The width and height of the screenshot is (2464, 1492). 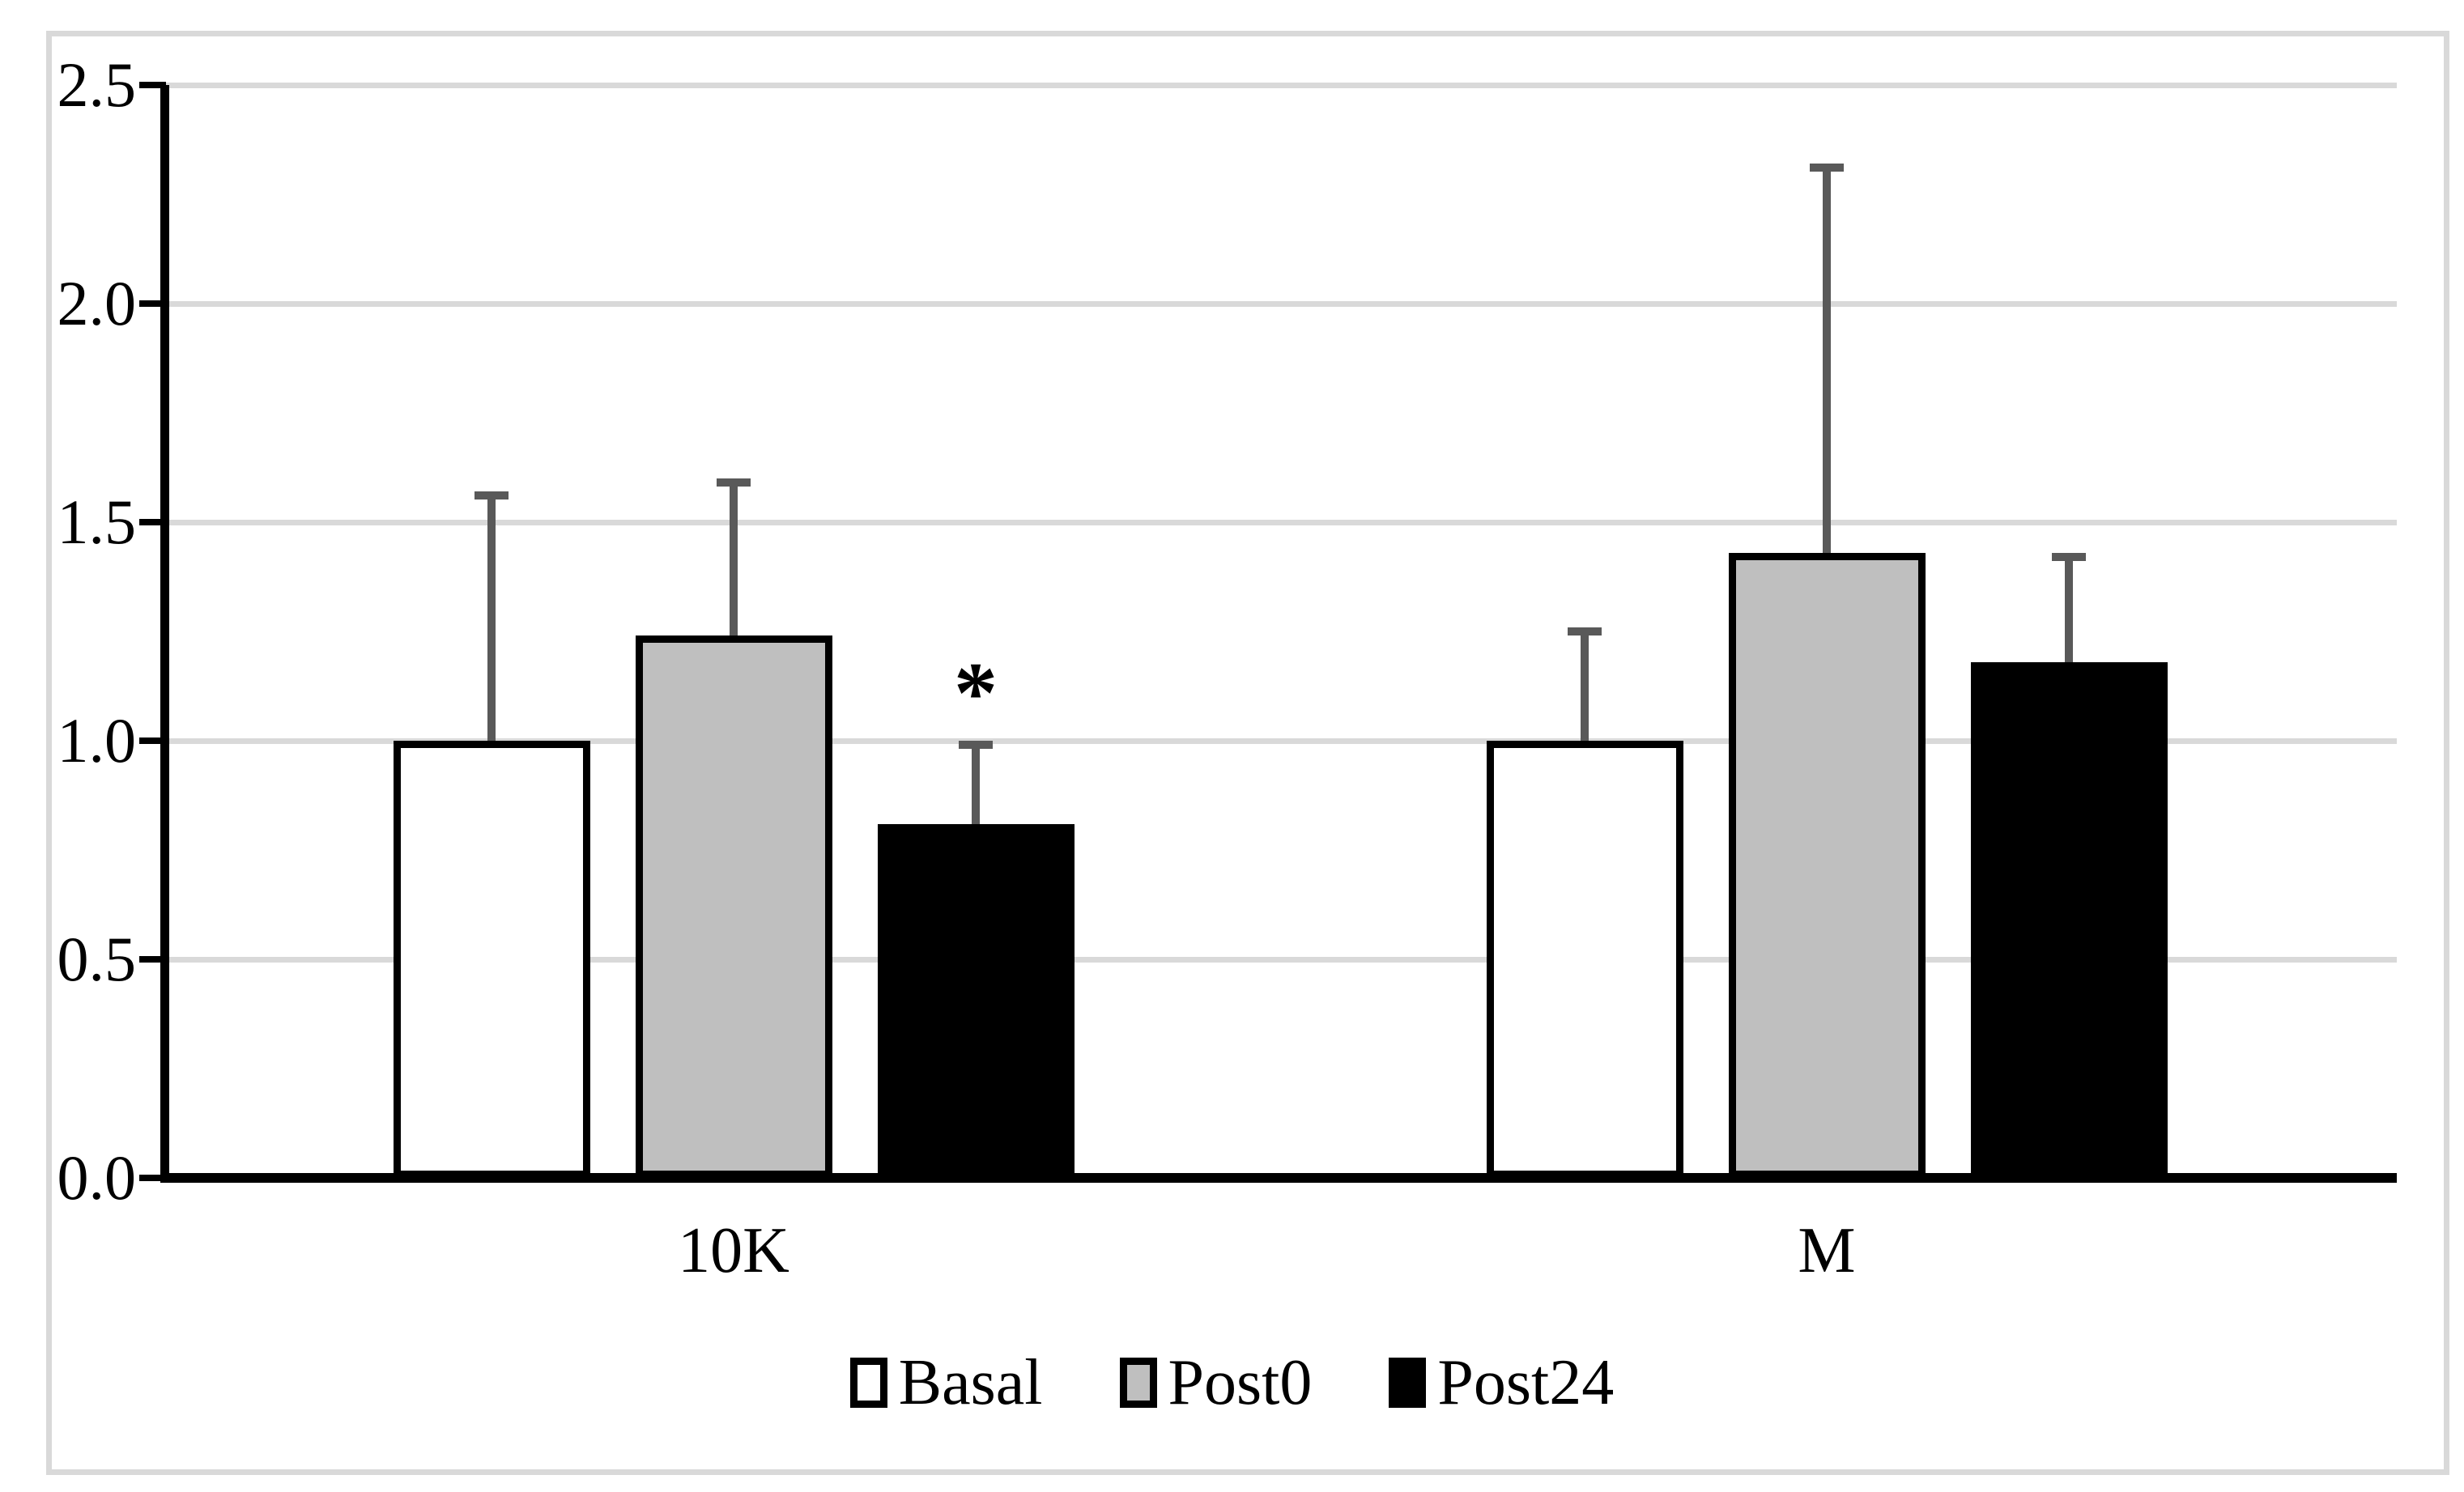 What do you see at coordinates (734, 559) in the screenshot?
I see `error-bar-post0-10k` at bounding box center [734, 559].